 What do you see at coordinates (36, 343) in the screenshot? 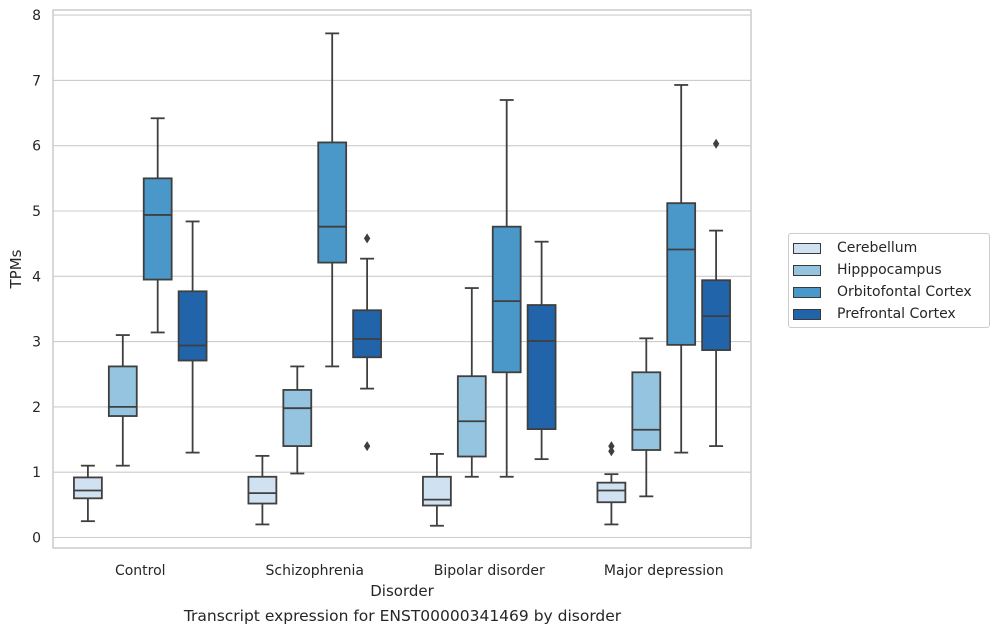
I see `y-tick-label: 3` at bounding box center [36, 343].